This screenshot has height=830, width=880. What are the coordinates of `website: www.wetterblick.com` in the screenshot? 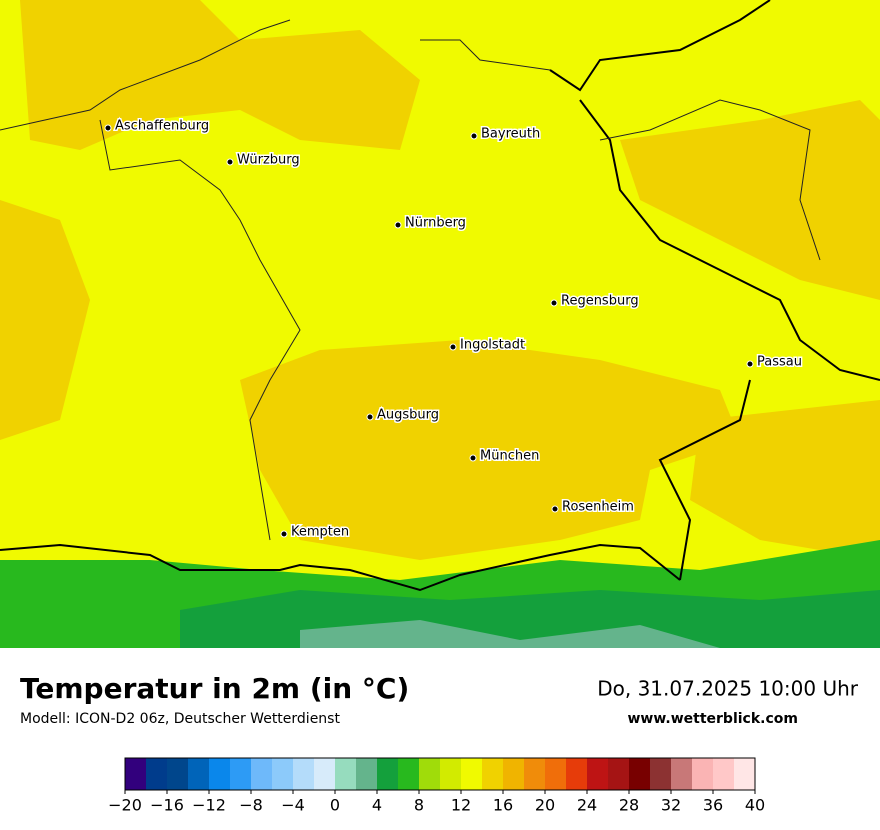 It's located at (713, 719).